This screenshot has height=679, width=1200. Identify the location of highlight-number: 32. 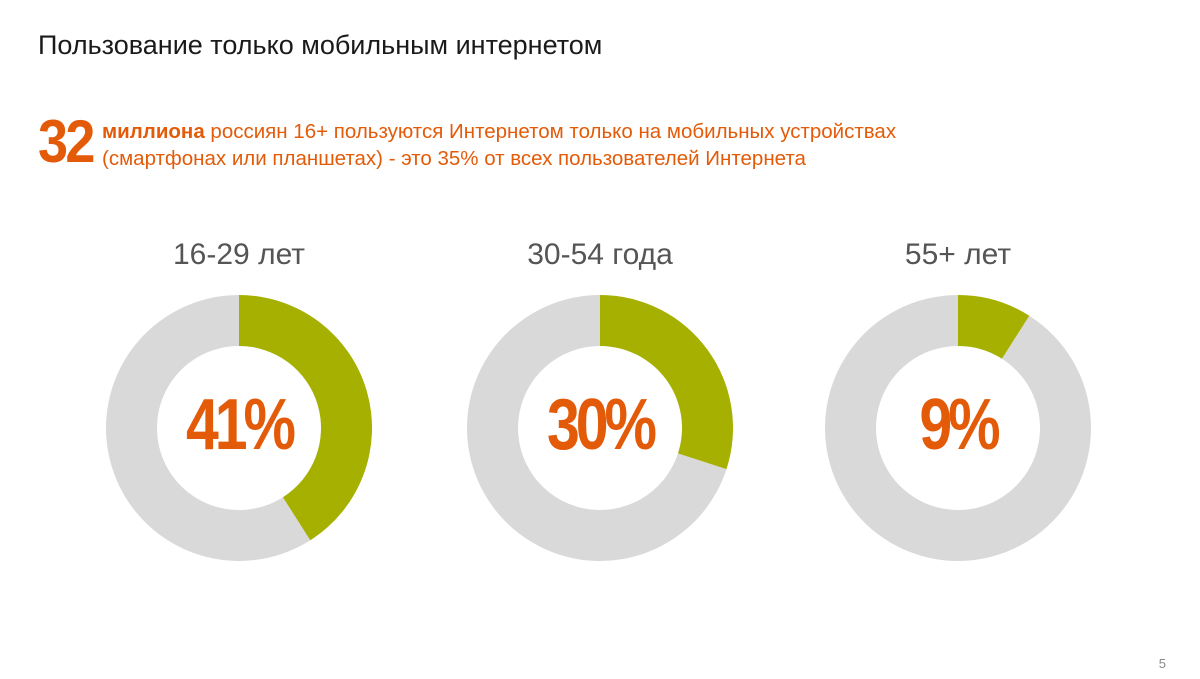
(66, 141).